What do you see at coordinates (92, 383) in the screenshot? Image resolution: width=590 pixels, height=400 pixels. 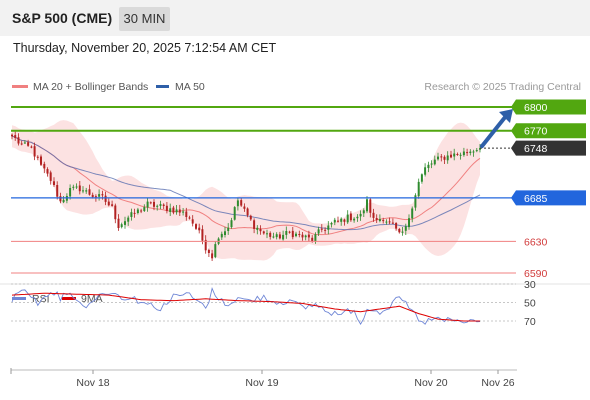 I see `time-tick-label: Nov 18` at bounding box center [92, 383].